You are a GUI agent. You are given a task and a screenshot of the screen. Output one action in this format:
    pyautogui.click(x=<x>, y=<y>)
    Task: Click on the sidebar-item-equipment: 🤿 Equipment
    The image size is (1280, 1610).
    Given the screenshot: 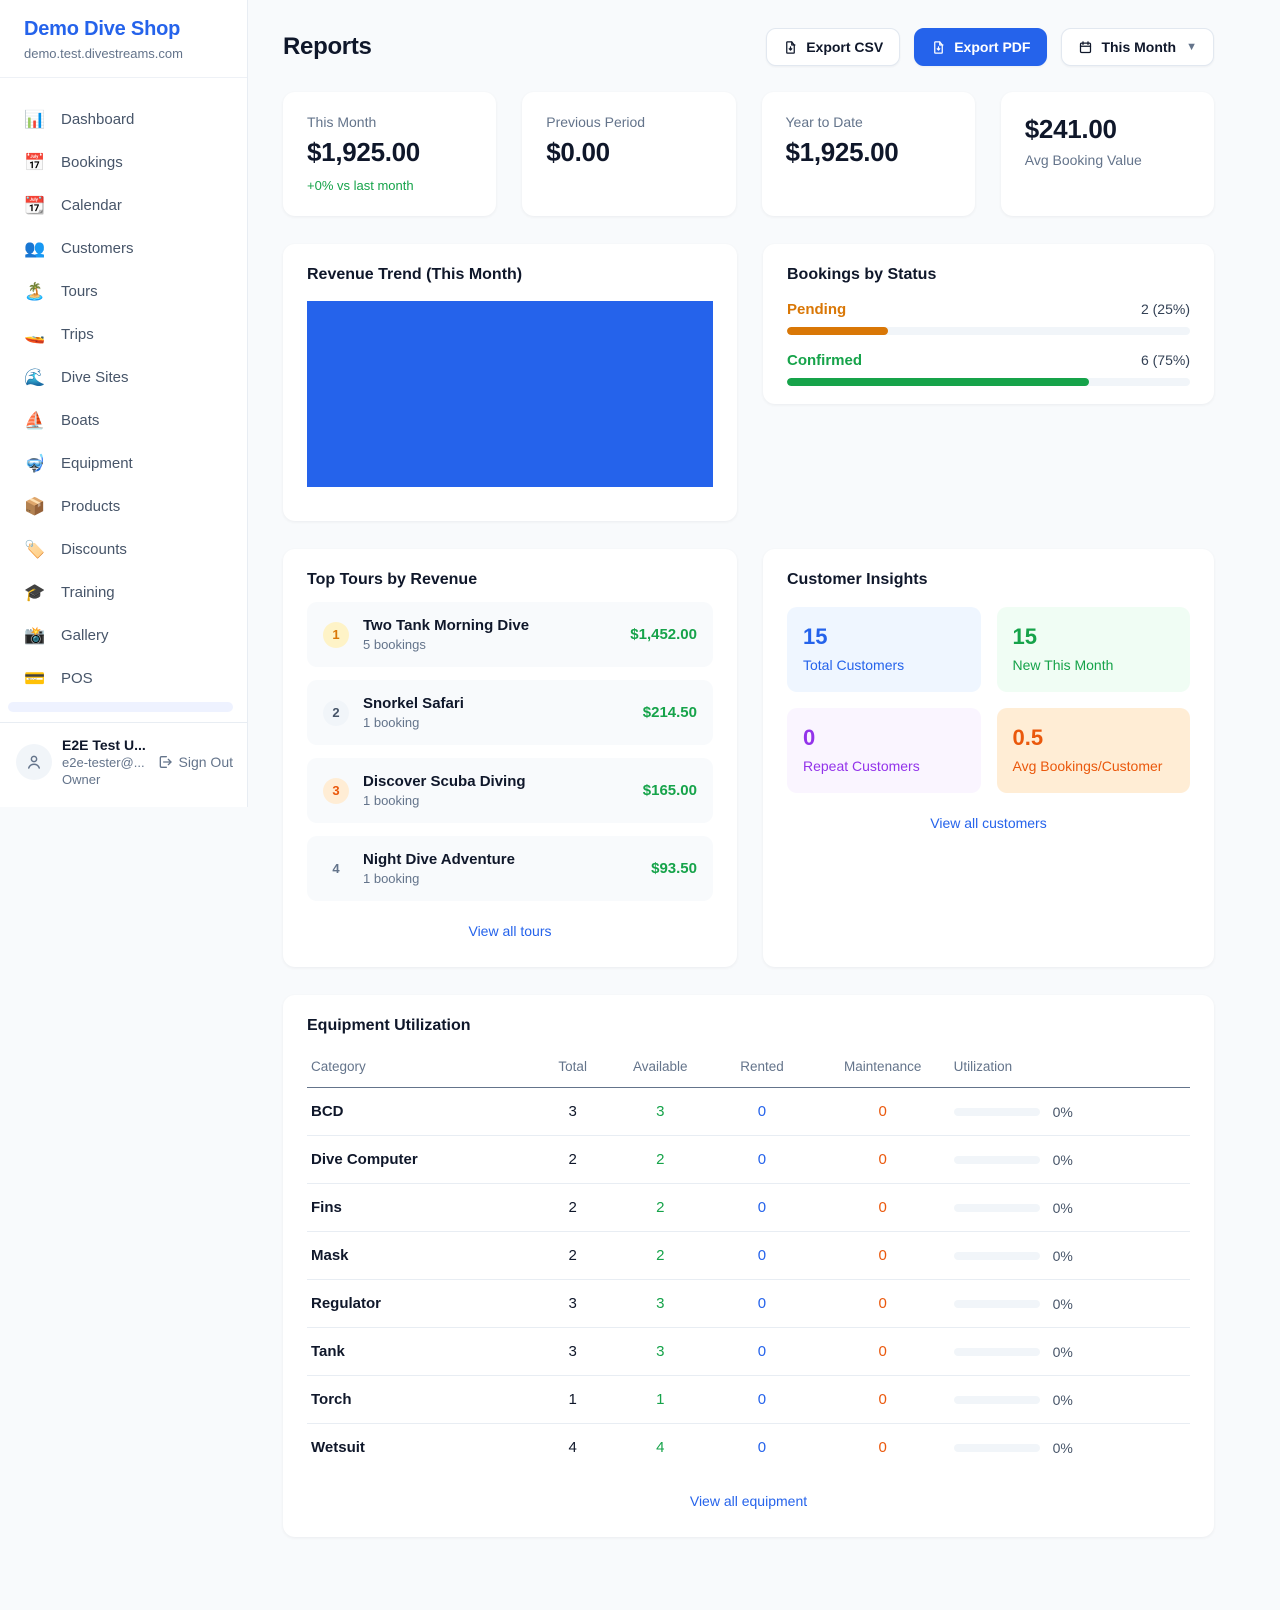 What is the action you would take?
    pyautogui.click(x=129, y=463)
    